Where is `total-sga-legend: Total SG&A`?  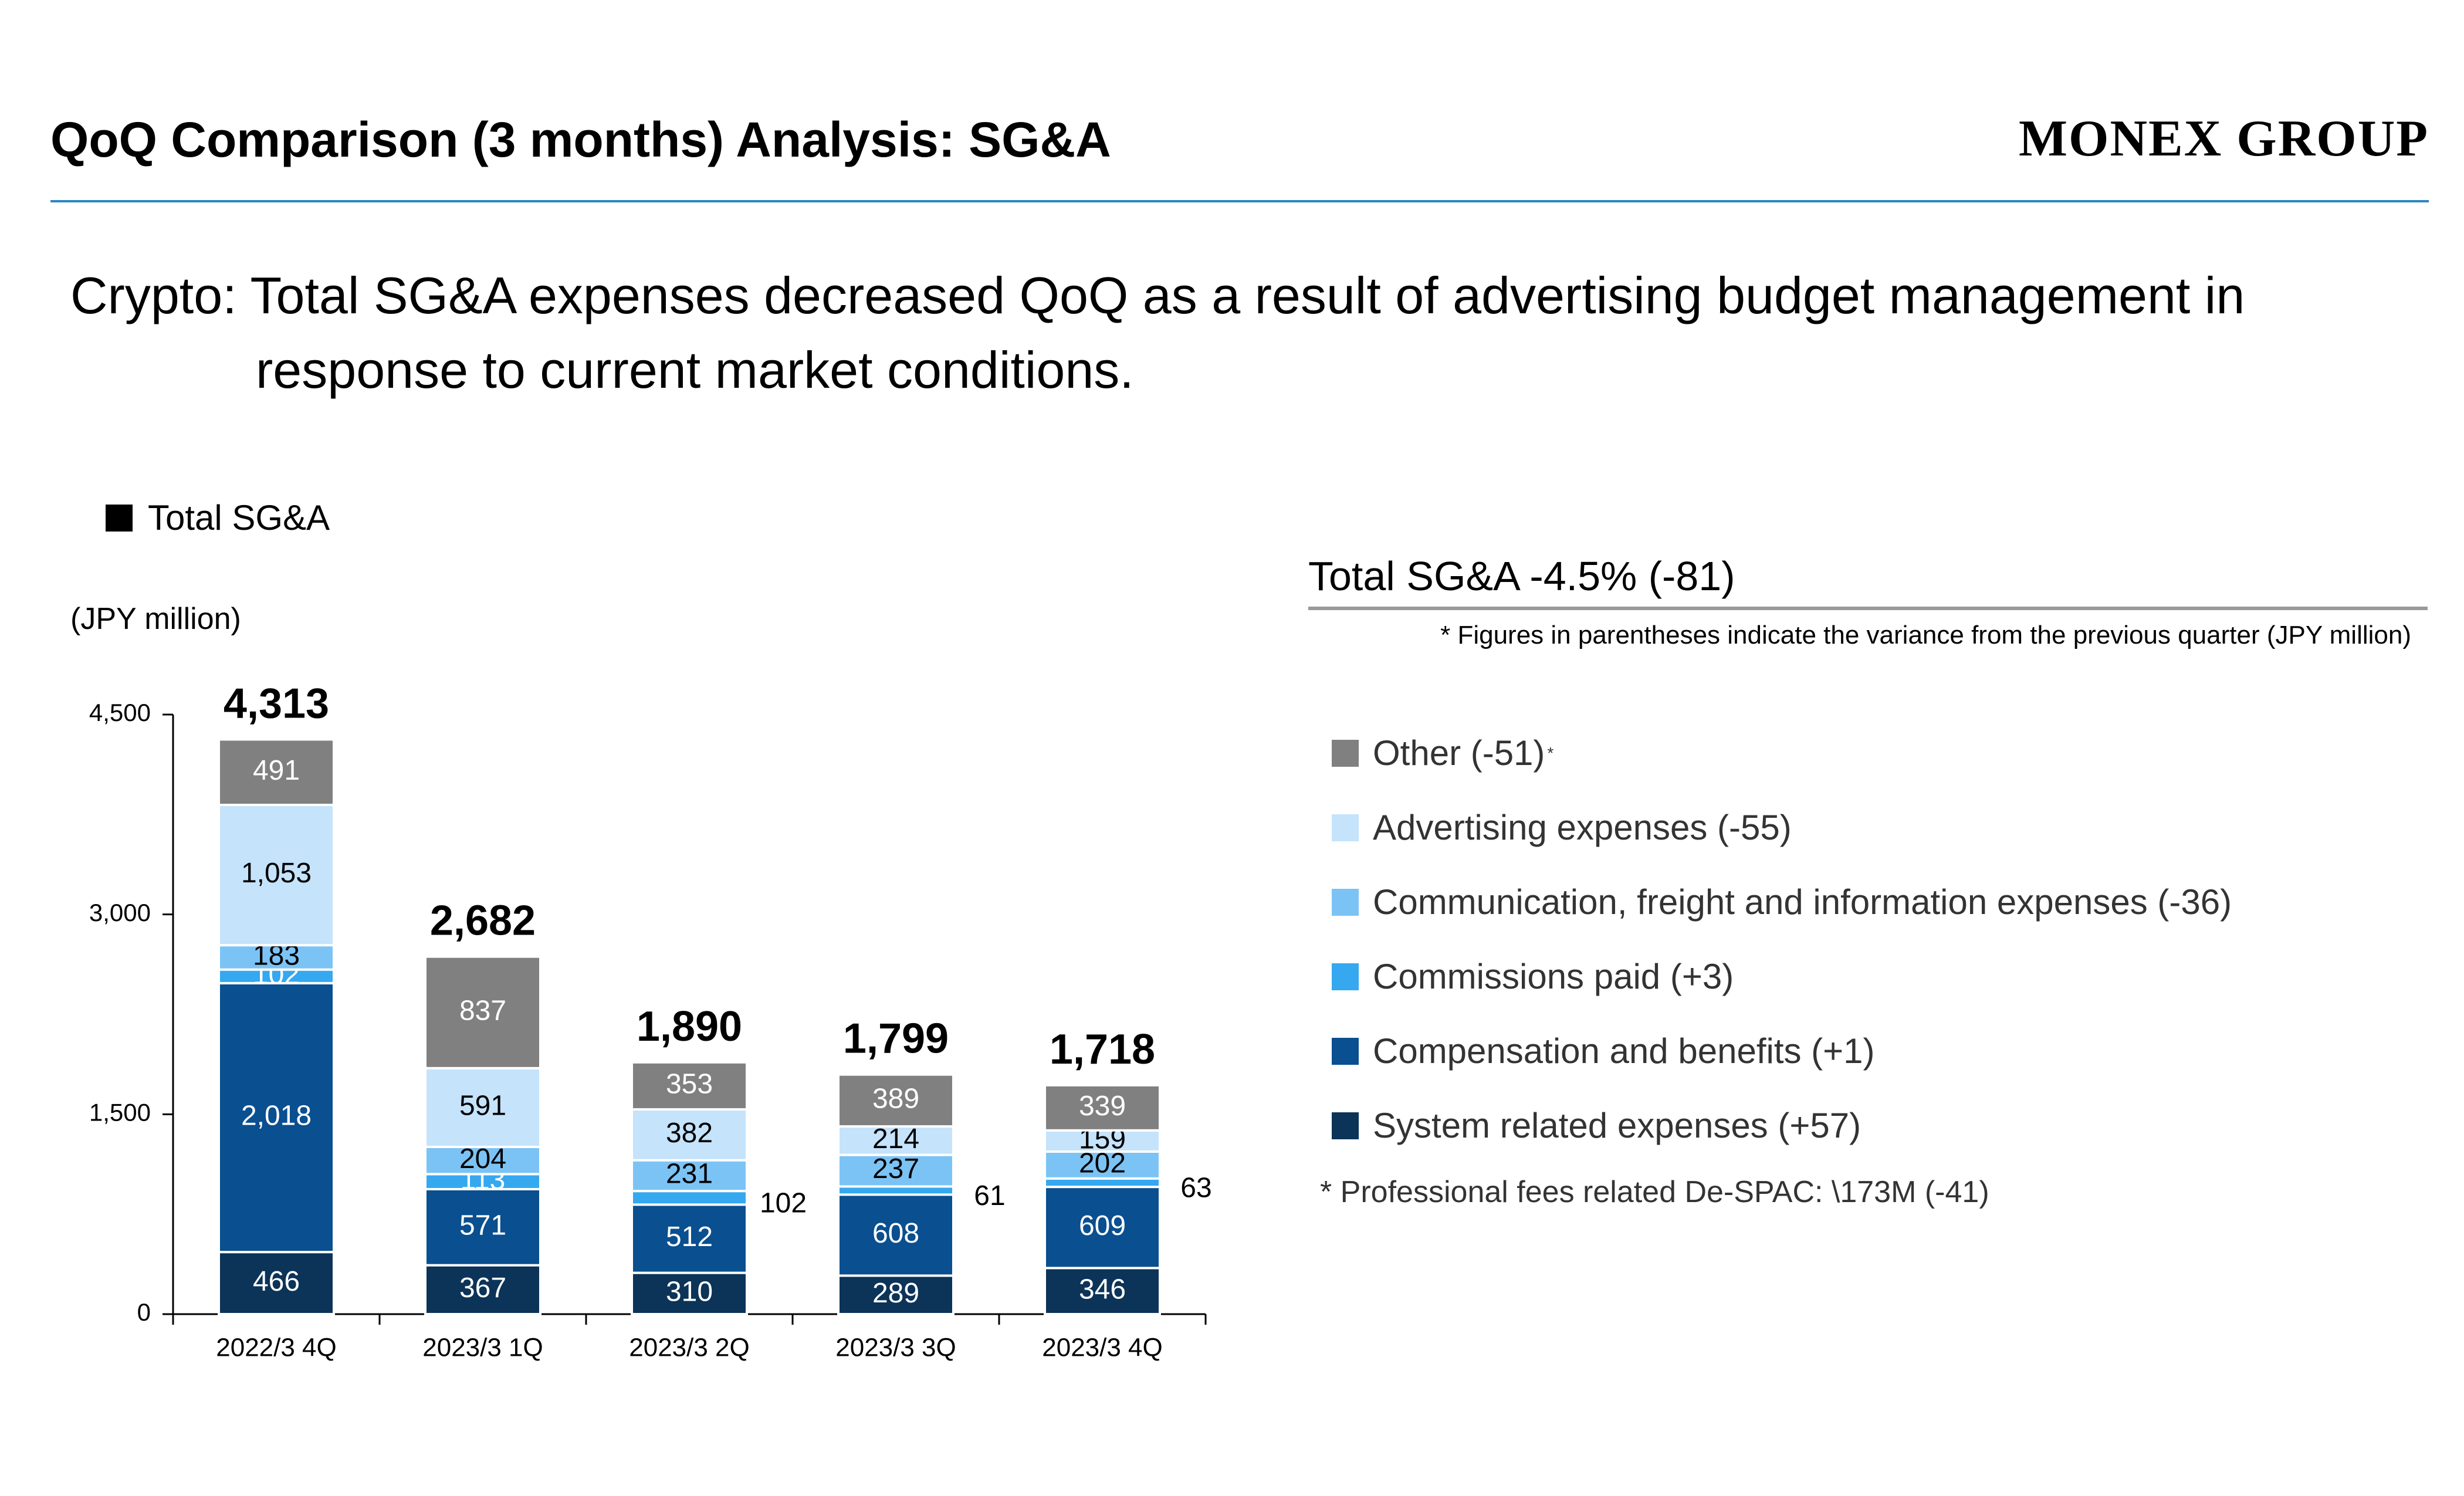
total-sga-legend: Total SG&A is located at coordinates (218, 517).